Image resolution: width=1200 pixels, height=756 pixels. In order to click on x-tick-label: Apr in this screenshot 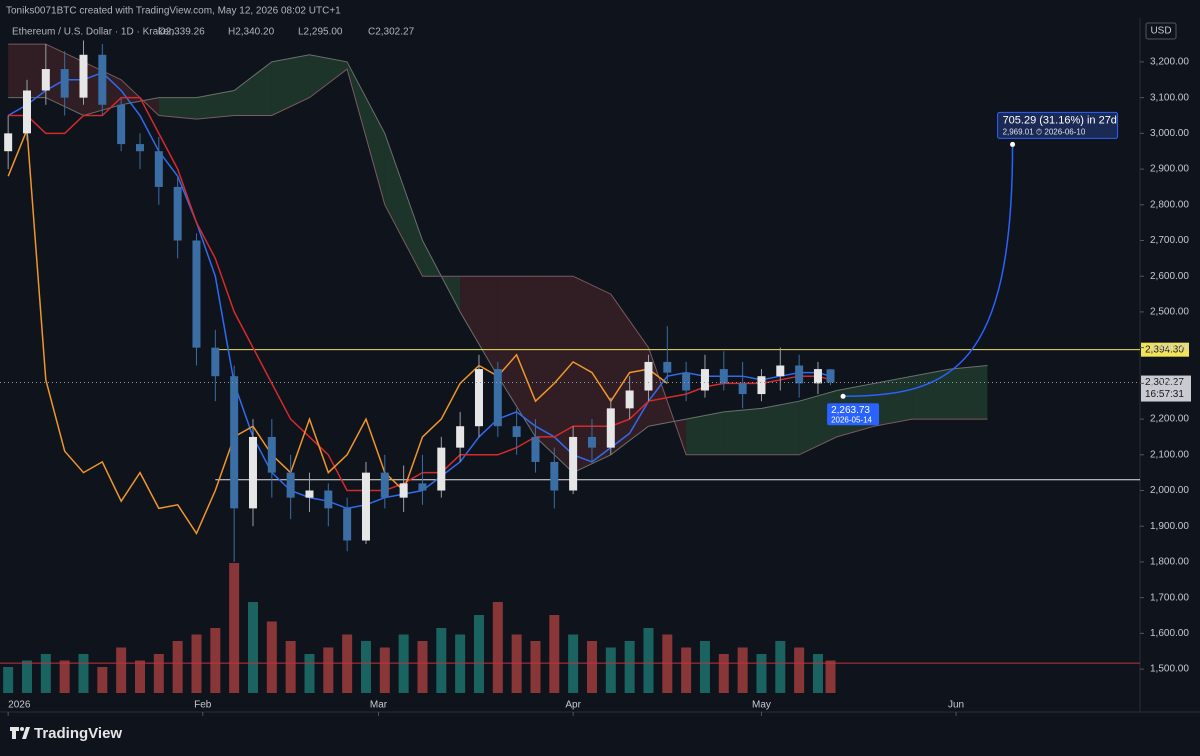, I will do `click(573, 705)`.